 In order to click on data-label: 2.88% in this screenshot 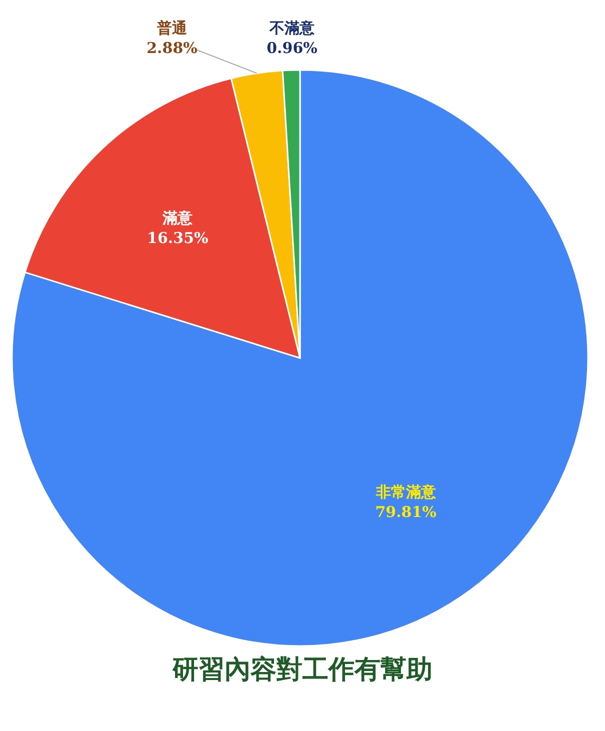, I will do `click(172, 48)`.